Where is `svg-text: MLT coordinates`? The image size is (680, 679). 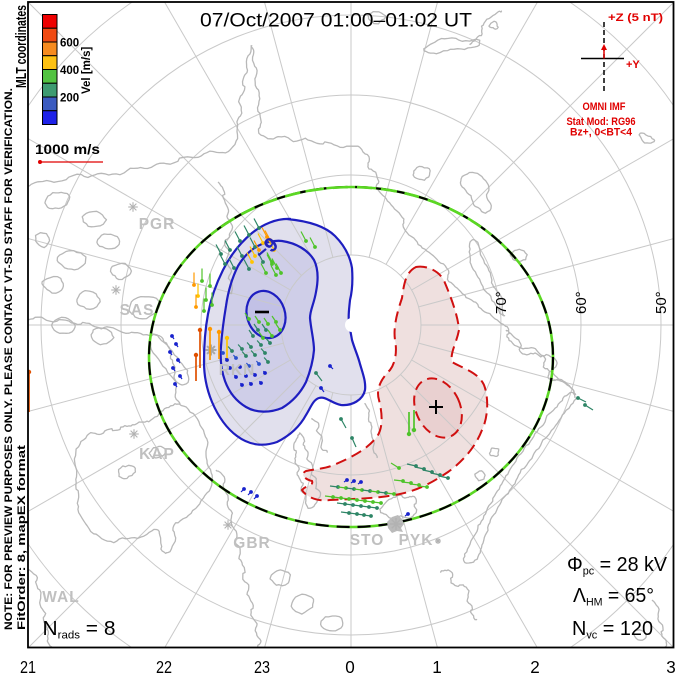 svg-text: MLT coordinates is located at coordinates (21, 46).